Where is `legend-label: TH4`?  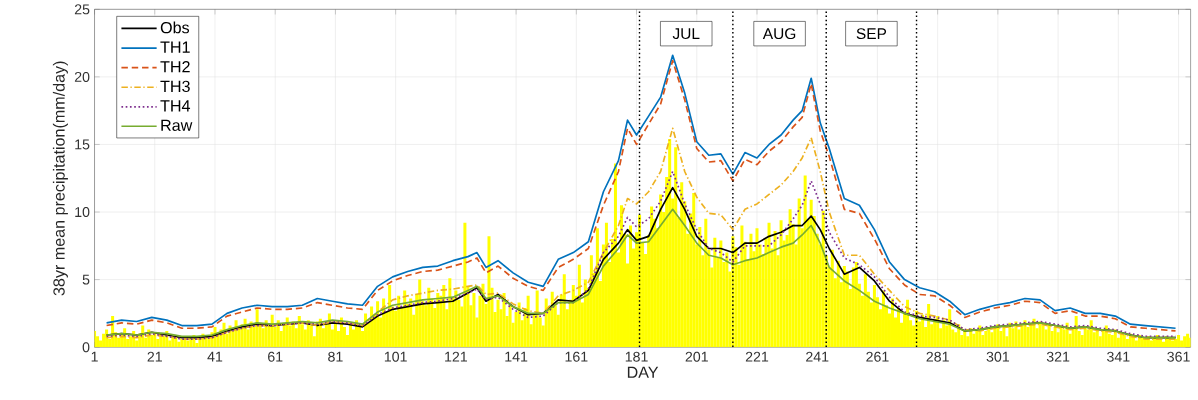 legend-label: TH4 is located at coordinates (175, 106).